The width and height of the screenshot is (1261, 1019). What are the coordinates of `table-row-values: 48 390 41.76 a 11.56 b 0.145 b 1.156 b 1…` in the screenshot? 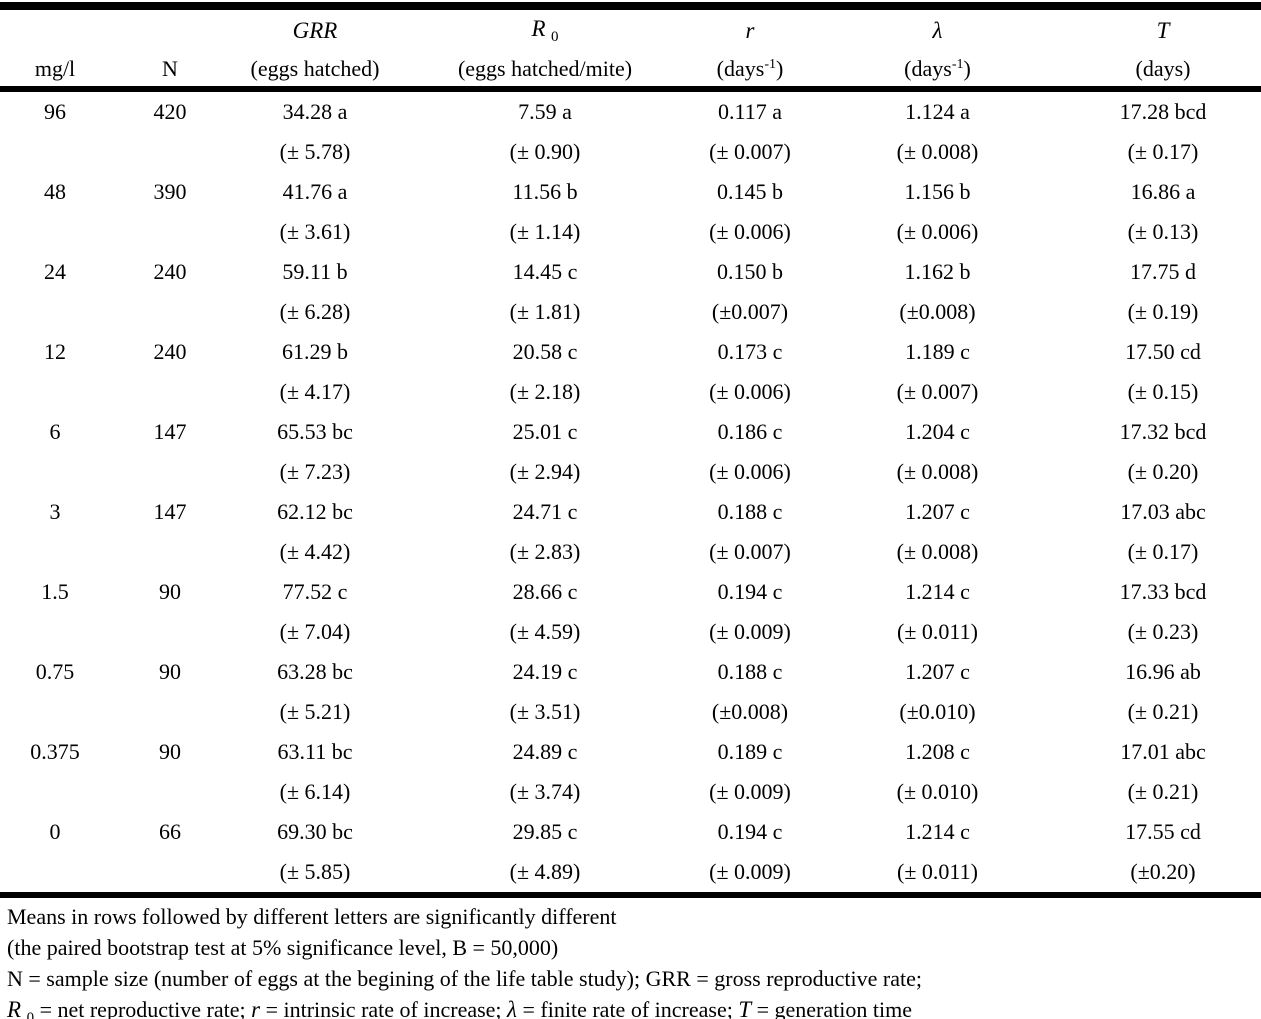 It's located at (630, 192).